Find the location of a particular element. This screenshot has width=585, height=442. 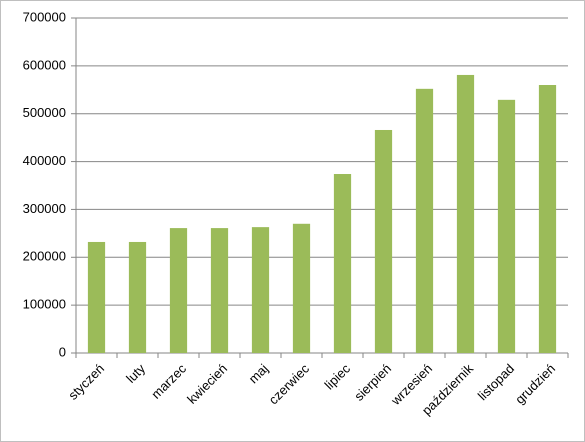

y-tick-label: 100000 is located at coordinates (44, 304).